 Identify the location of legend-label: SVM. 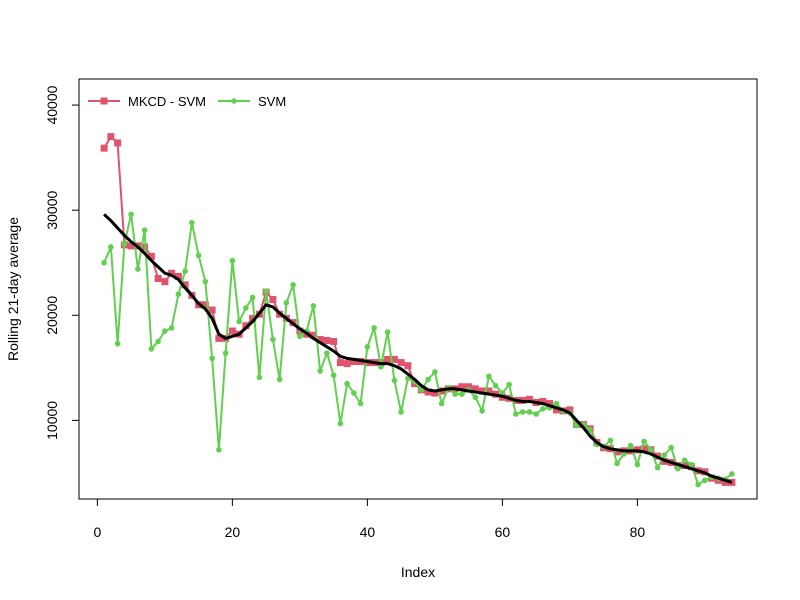
(272, 101).